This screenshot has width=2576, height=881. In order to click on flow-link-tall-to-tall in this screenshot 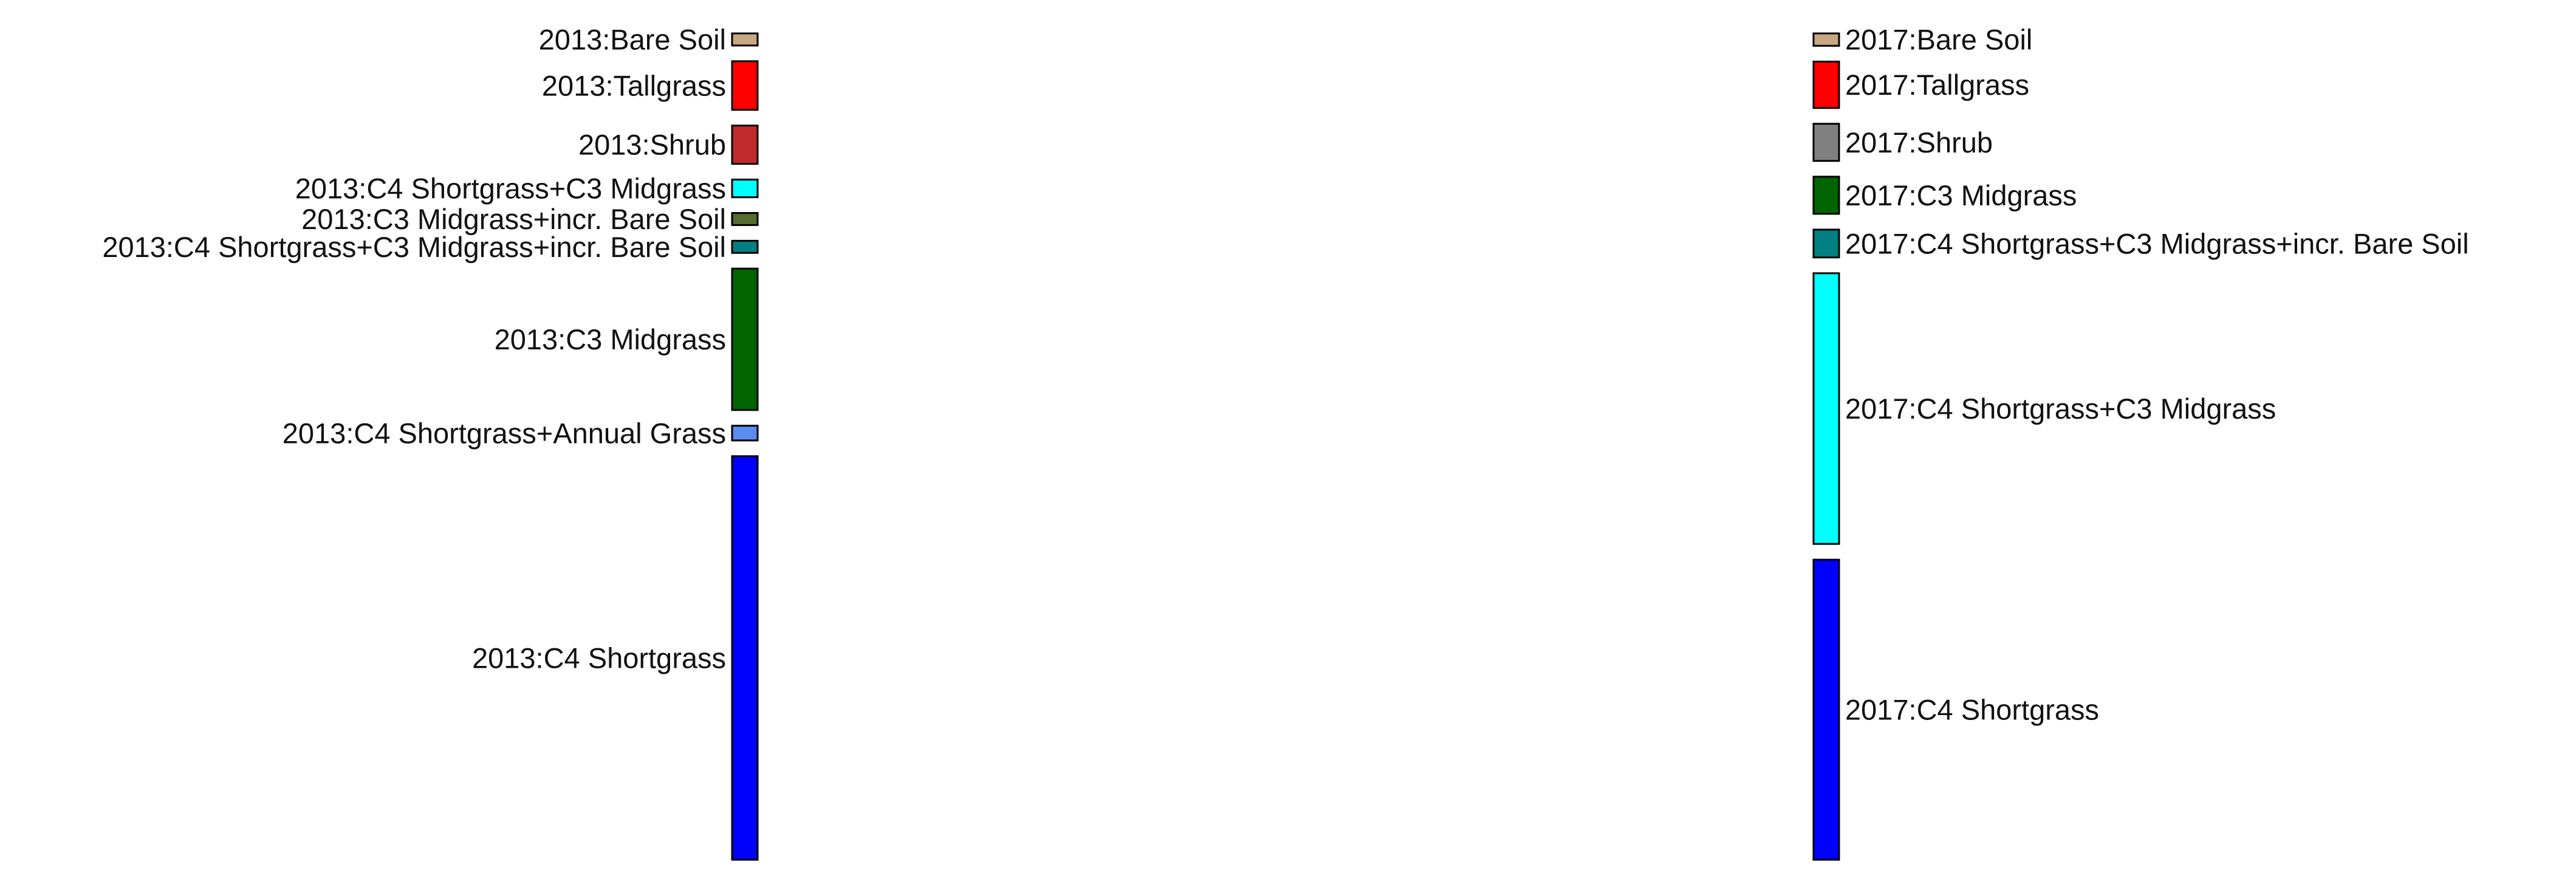, I will do `click(1286, 83)`.